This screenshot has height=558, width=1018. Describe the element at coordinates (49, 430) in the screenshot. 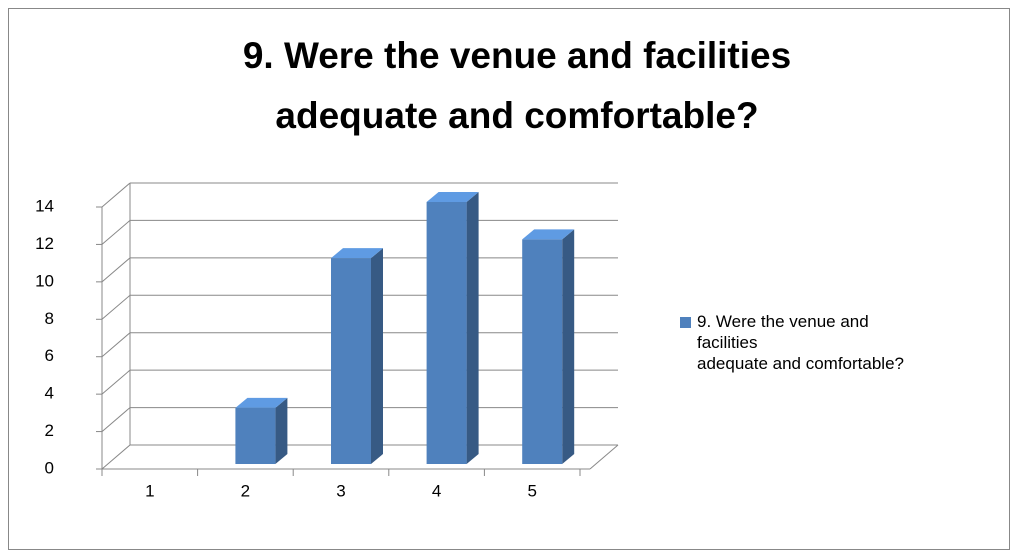

I see `y-tick-label: 2` at that location.